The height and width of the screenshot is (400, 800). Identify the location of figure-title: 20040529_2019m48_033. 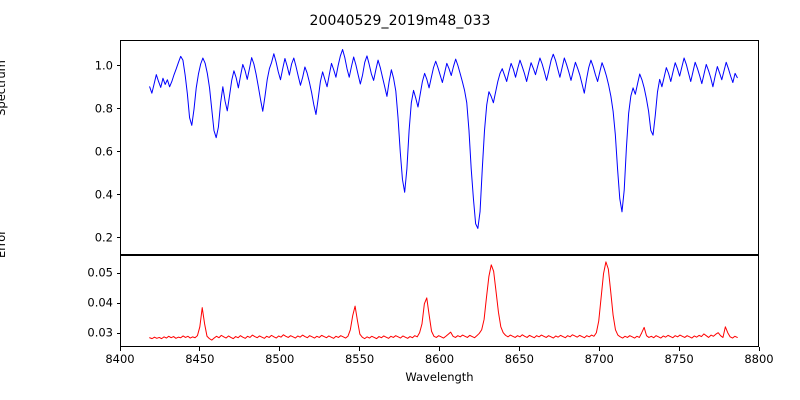
(400, 21).